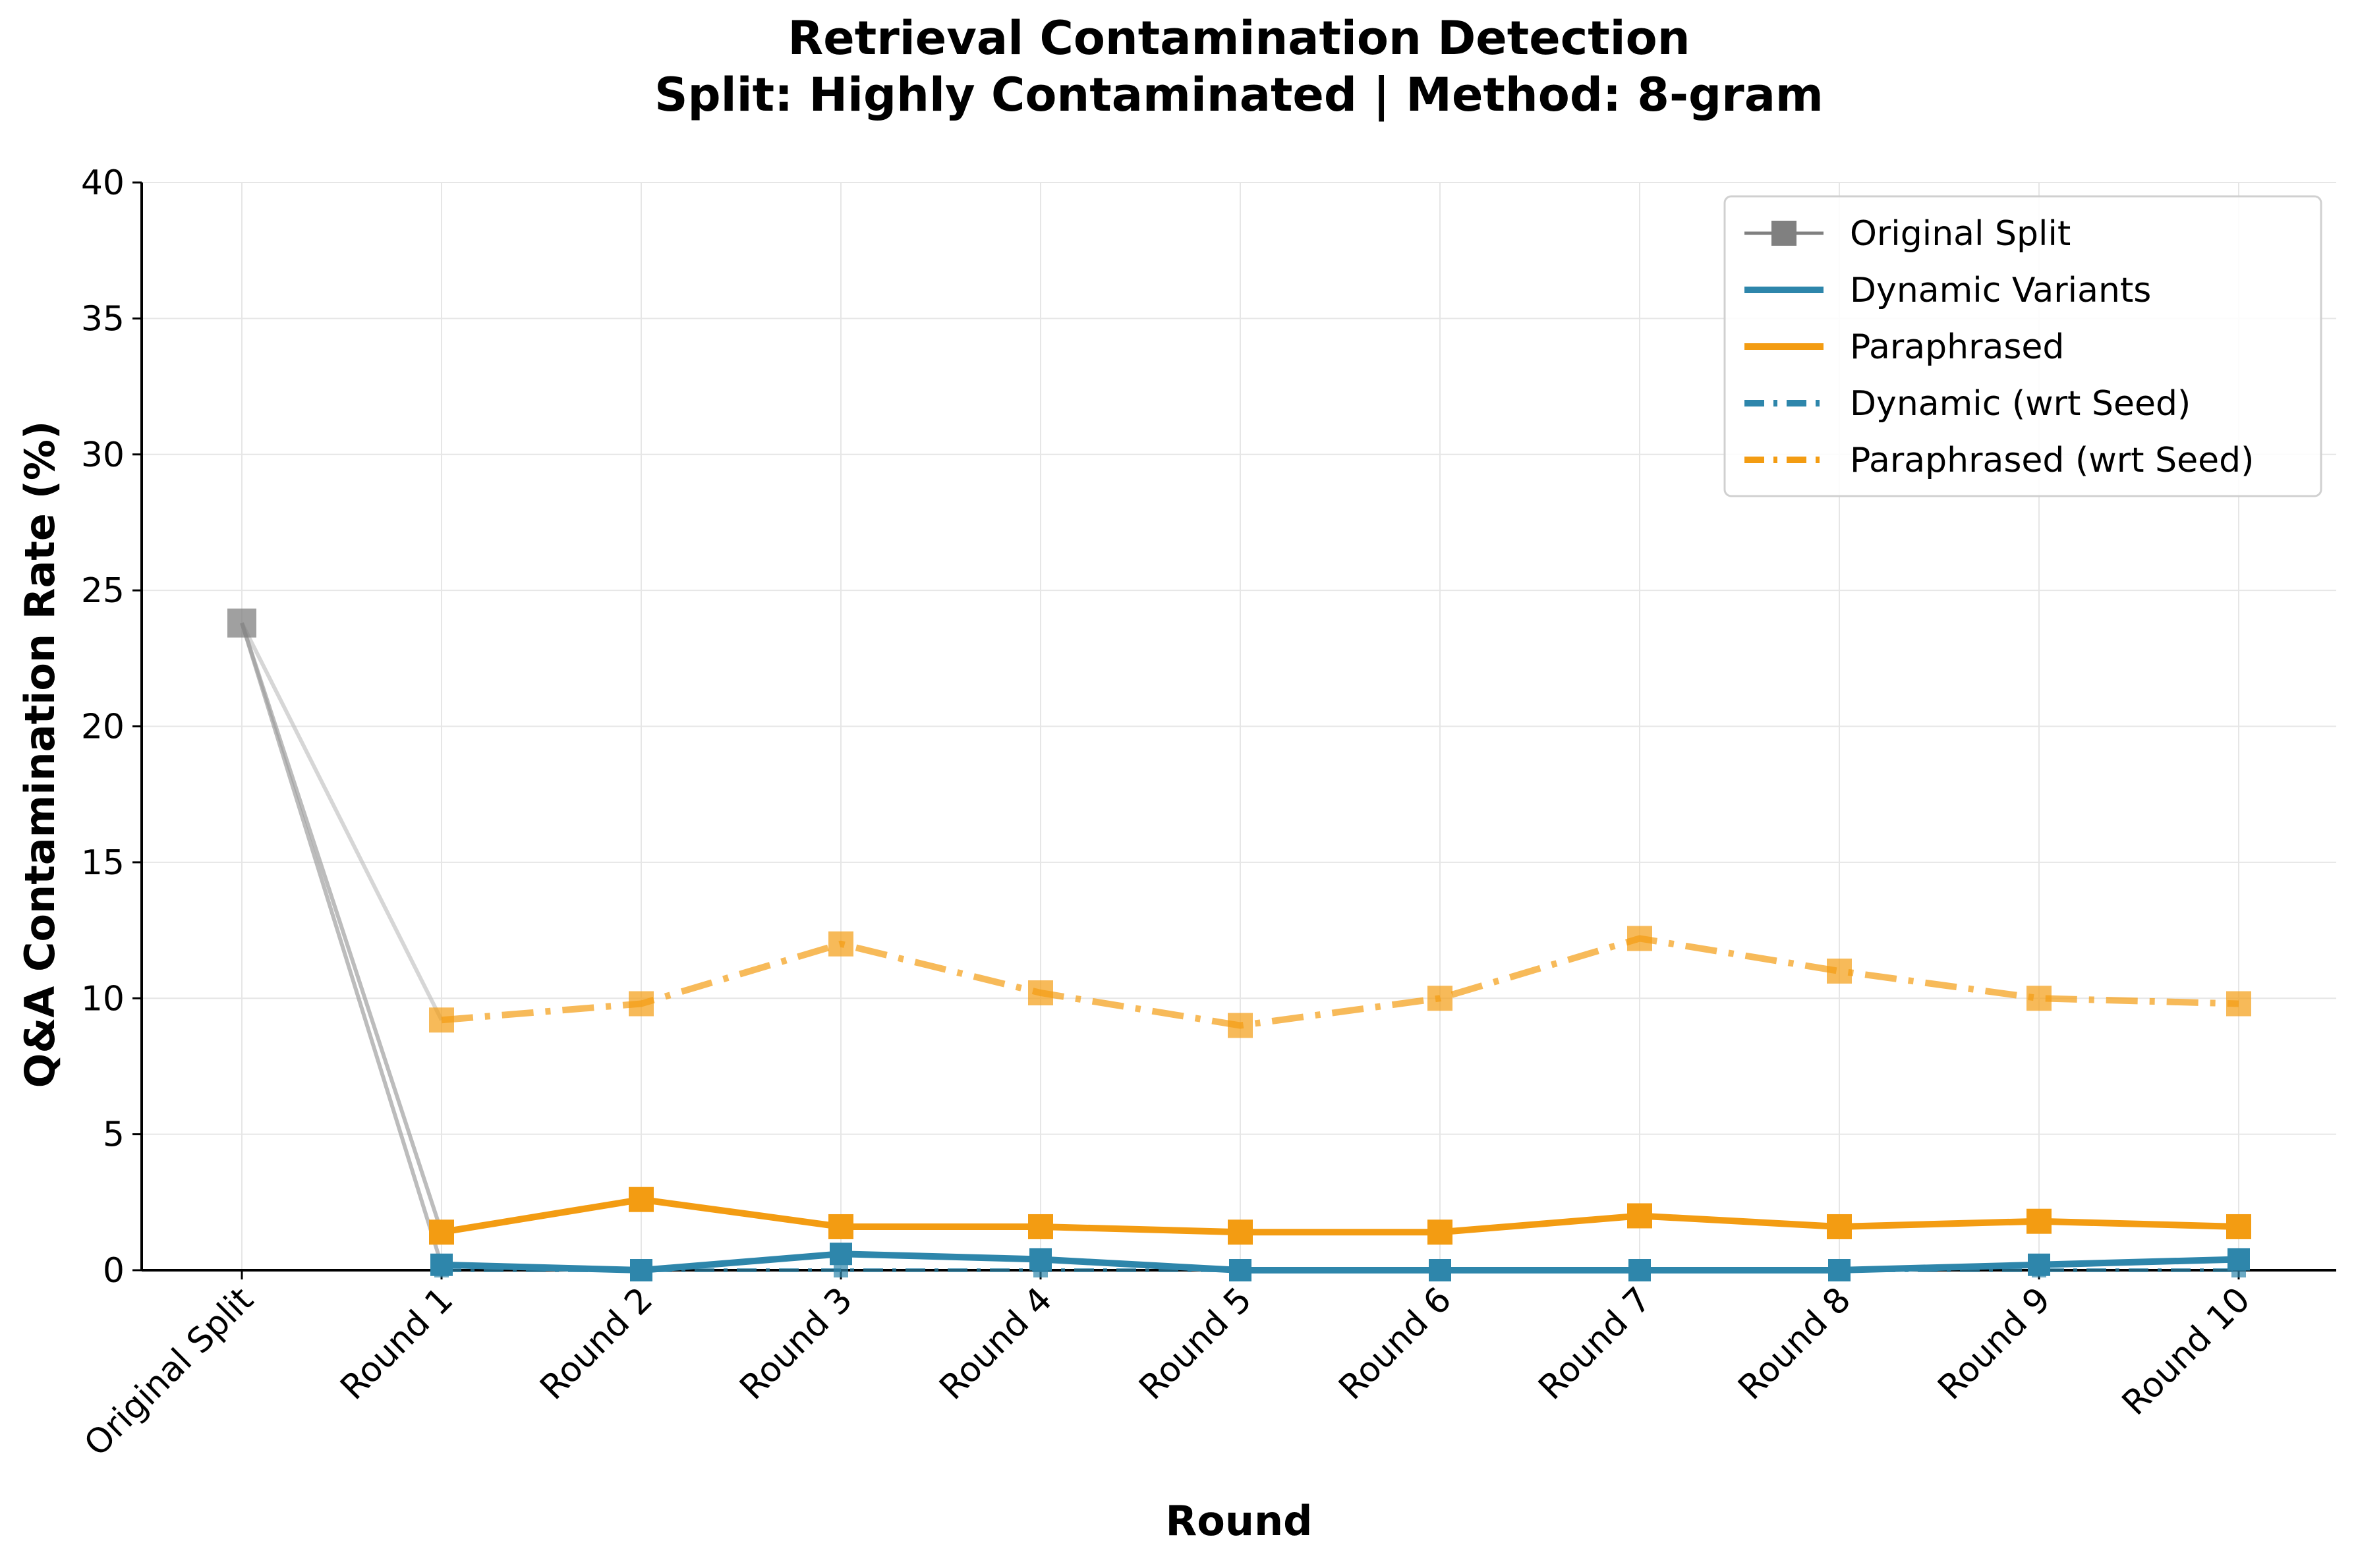 The image size is (2356, 1568). I want to click on paraphrased-seed-line, so click(1340, 982).